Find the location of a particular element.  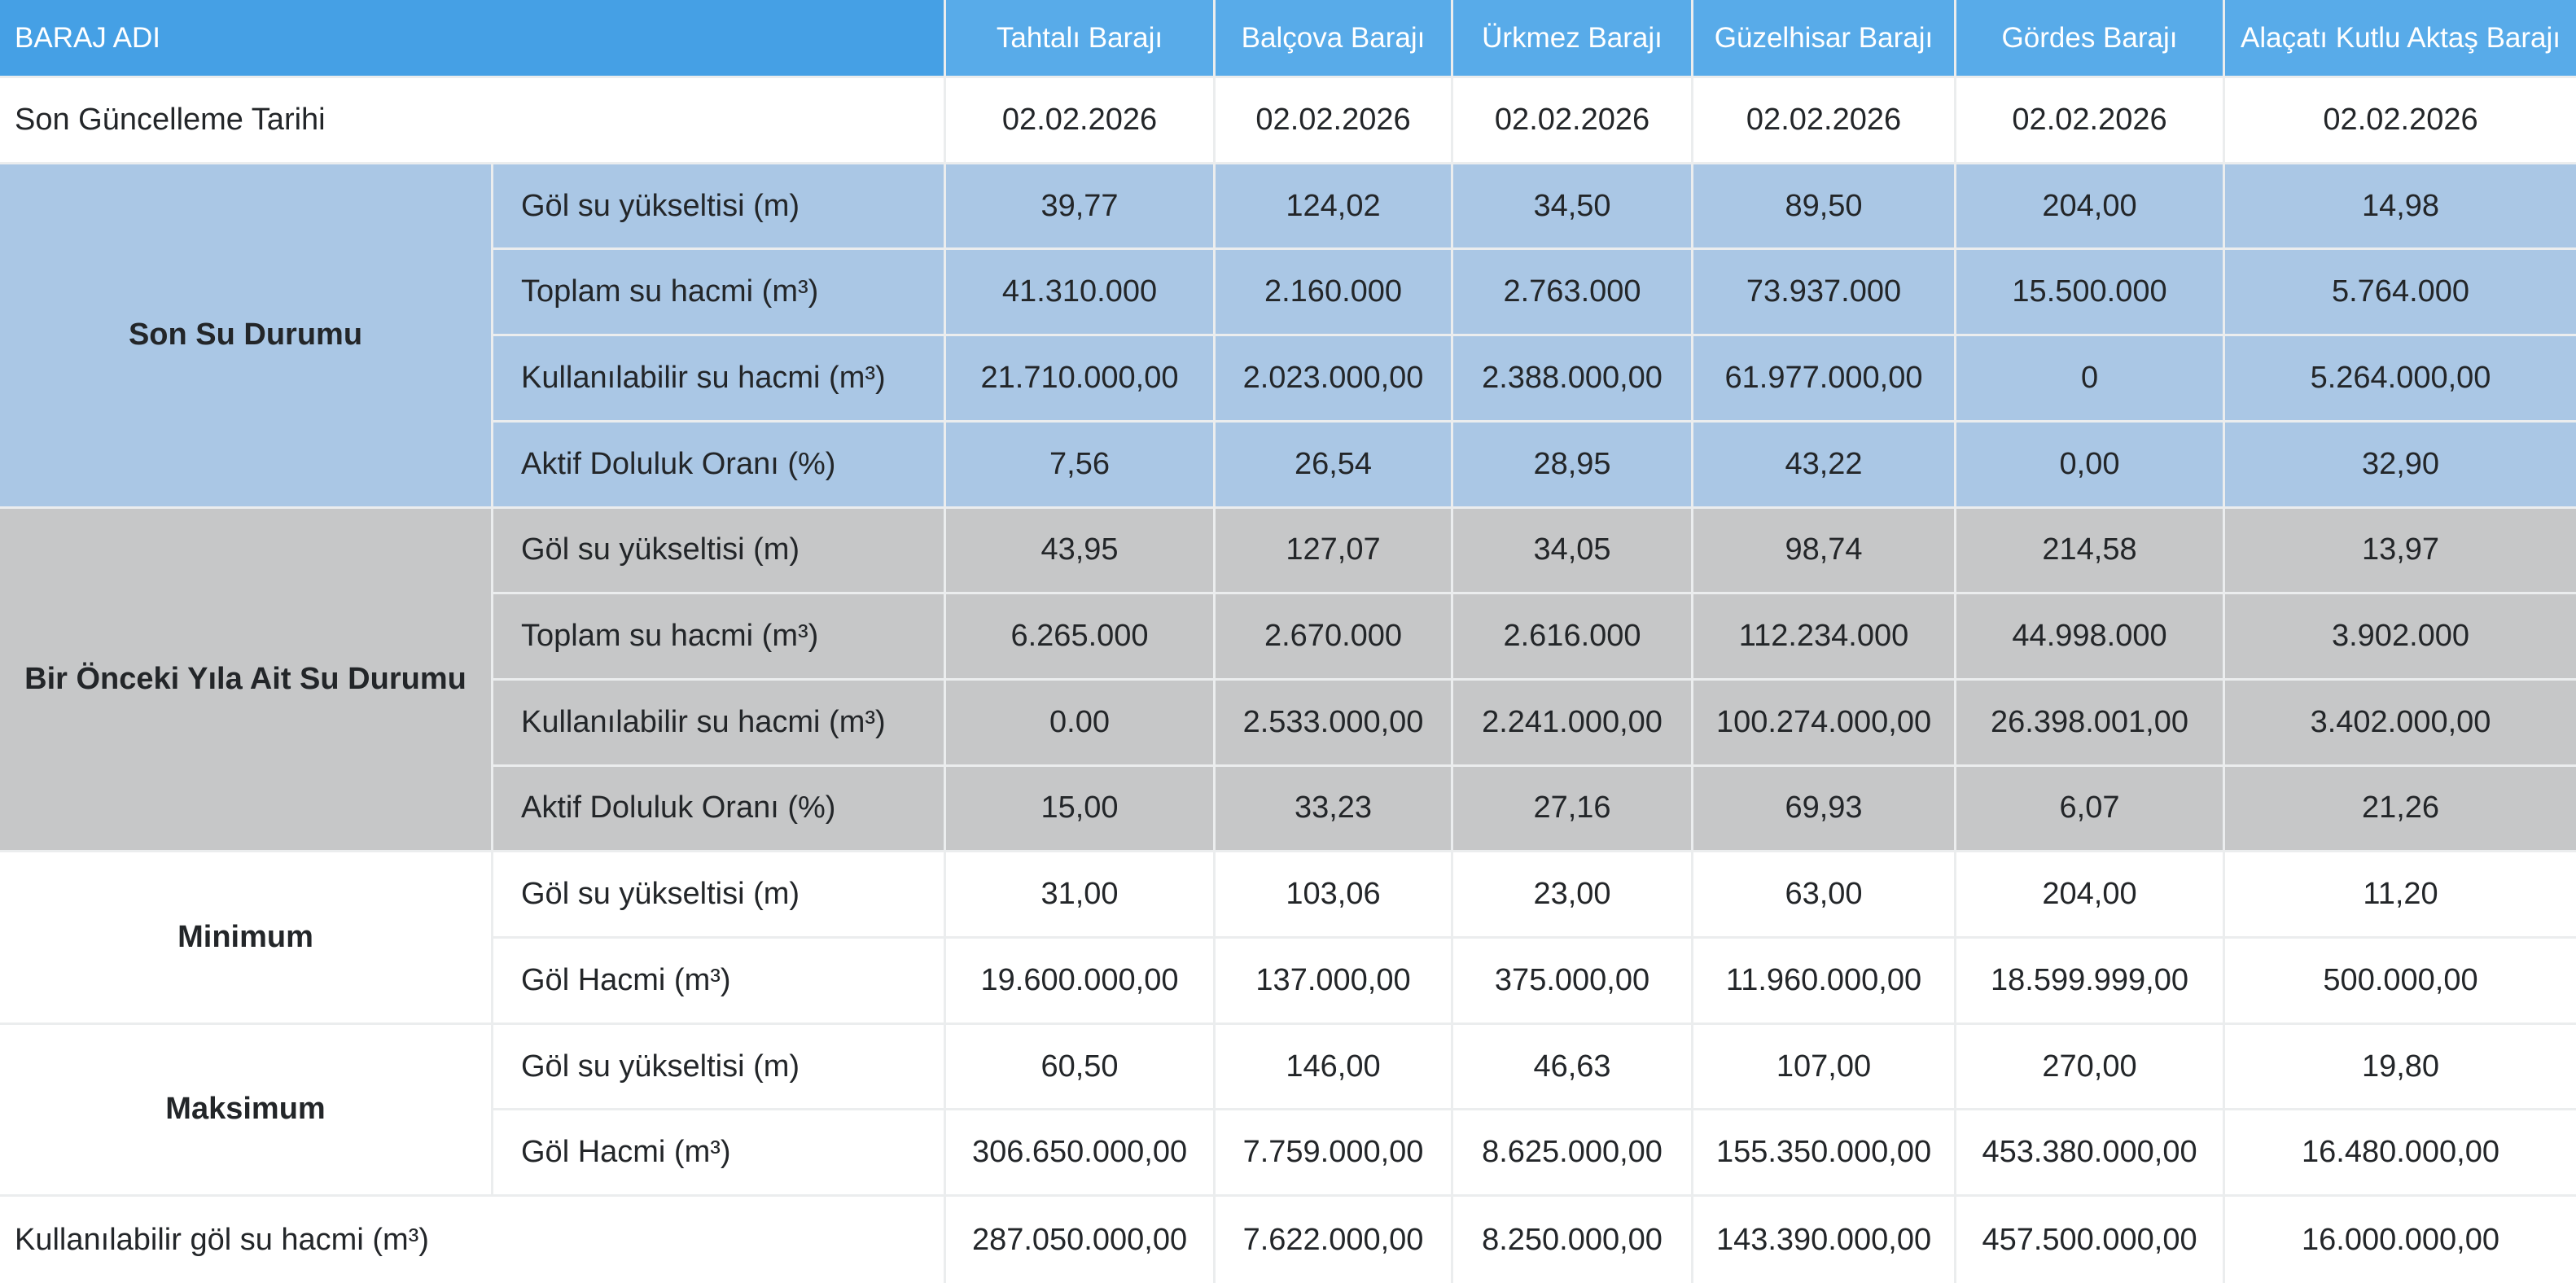

column-header-urkmez: Ürkmez Barajı is located at coordinates (1573, 39).